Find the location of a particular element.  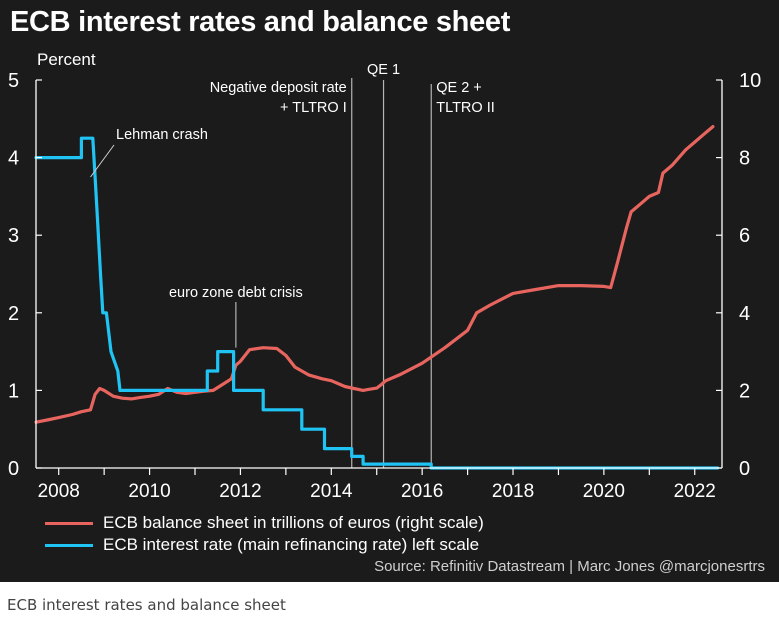

event-label-0-0: Negative deposit rate is located at coordinates (278, 88).